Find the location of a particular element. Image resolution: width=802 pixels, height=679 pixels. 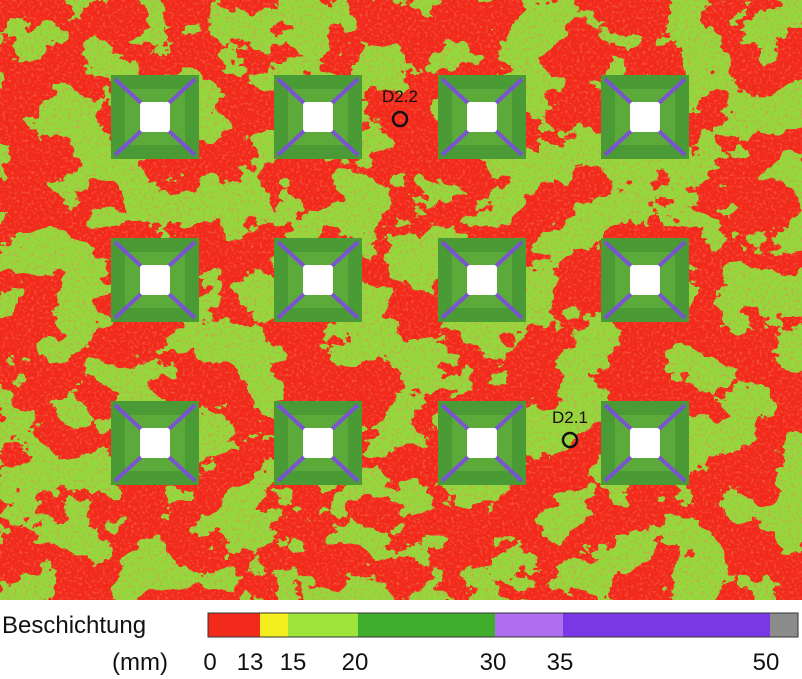

colorbar-tick-label: 30 is located at coordinates (493, 662).